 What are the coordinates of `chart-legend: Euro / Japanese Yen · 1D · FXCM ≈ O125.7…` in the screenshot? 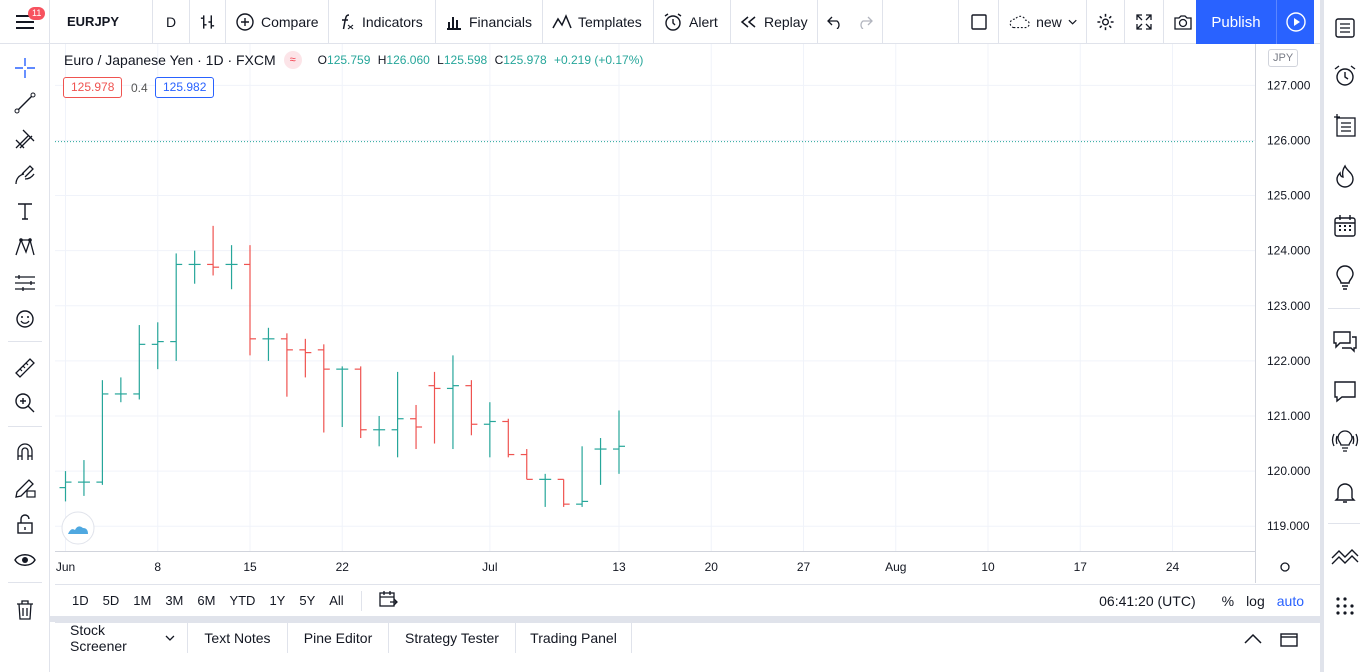 It's located at (353, 60).